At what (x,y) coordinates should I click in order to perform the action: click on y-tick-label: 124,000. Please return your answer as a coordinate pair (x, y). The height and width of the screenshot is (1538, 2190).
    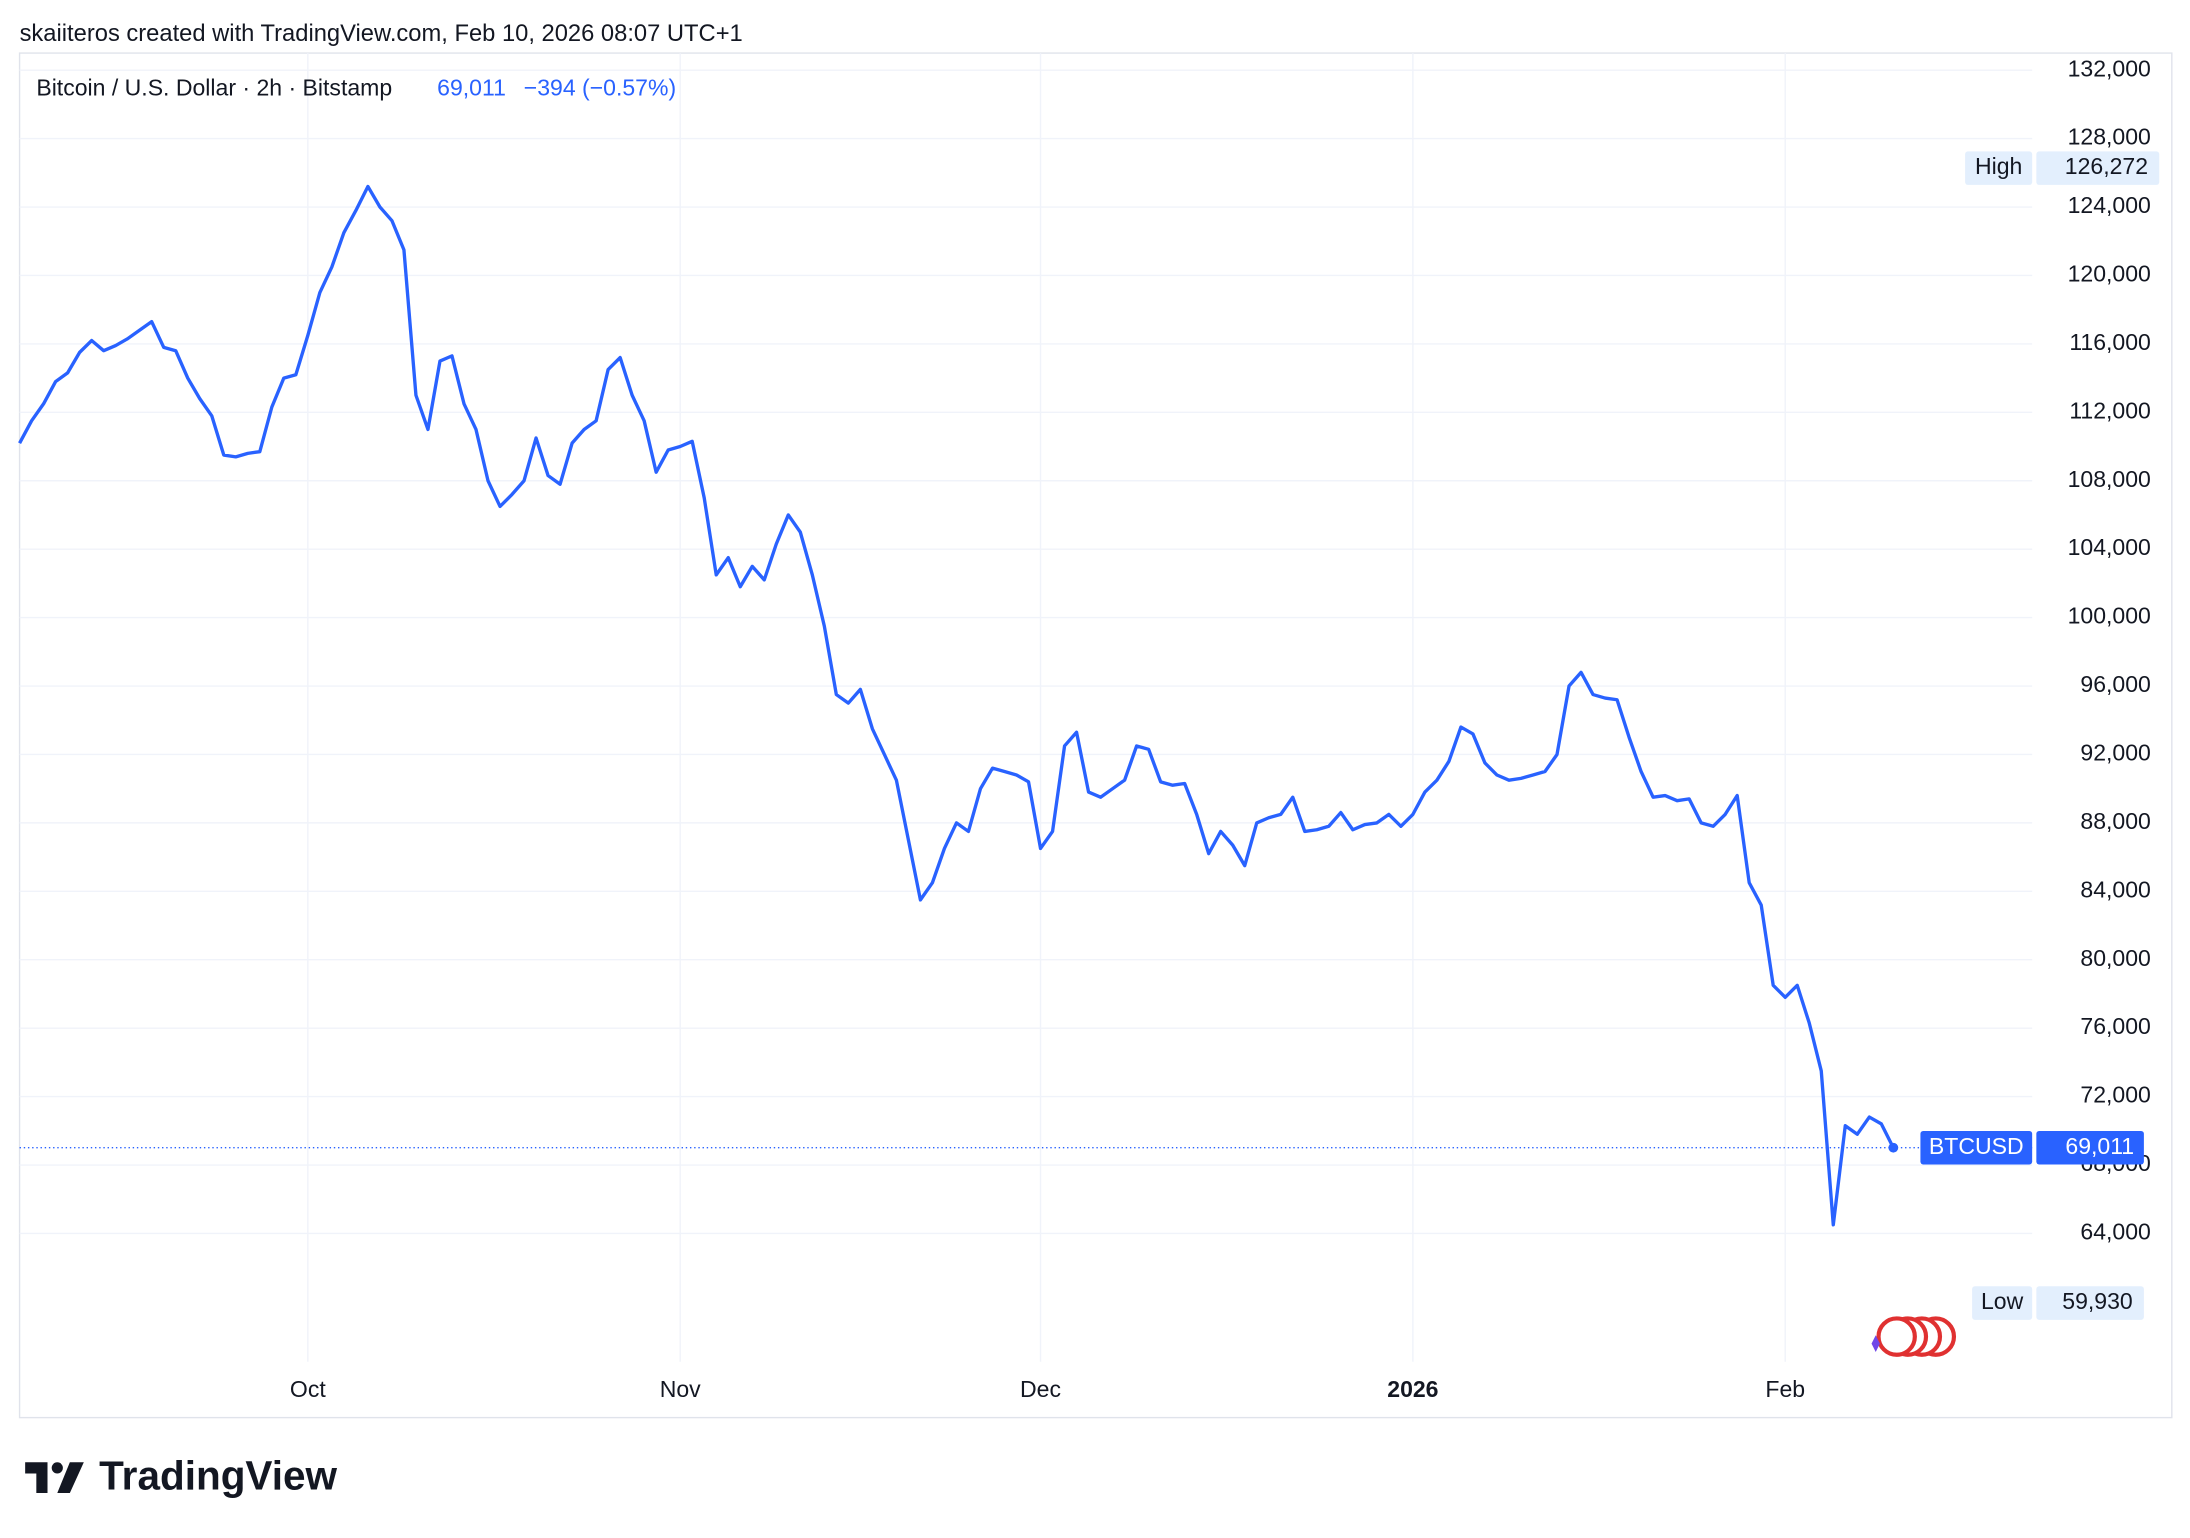
    Looking at the image, I should click on (2109, 205).